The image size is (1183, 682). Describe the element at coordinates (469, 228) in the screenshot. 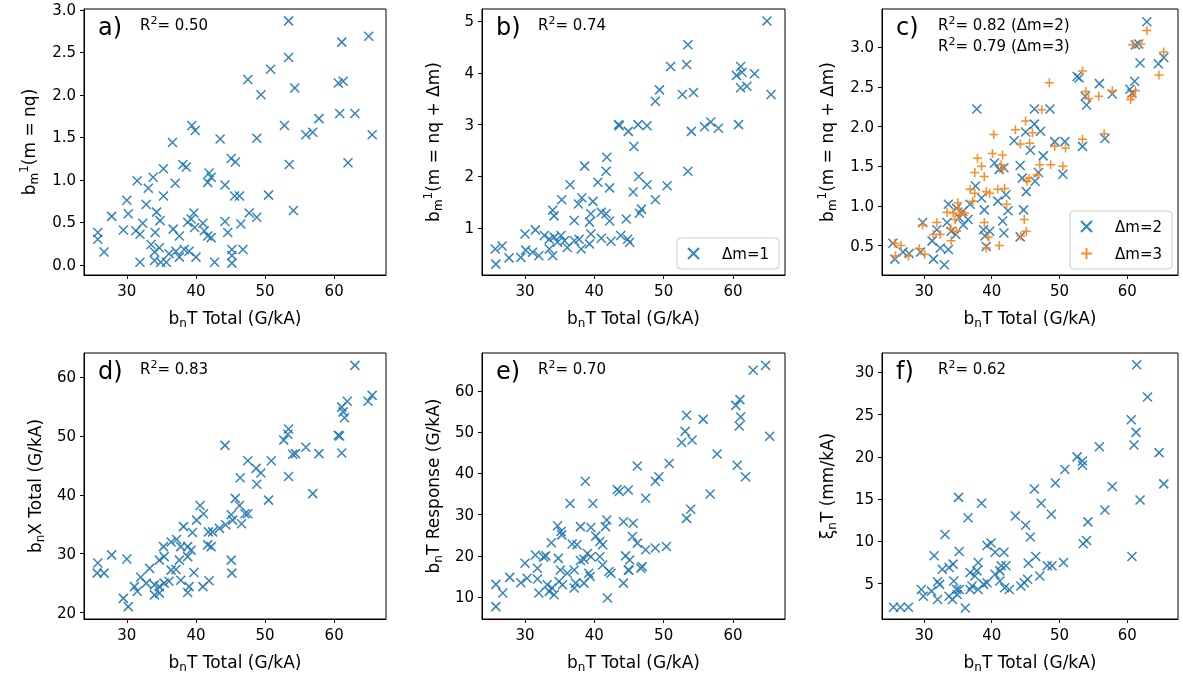

I see `y-tick-label: 1` at that location.